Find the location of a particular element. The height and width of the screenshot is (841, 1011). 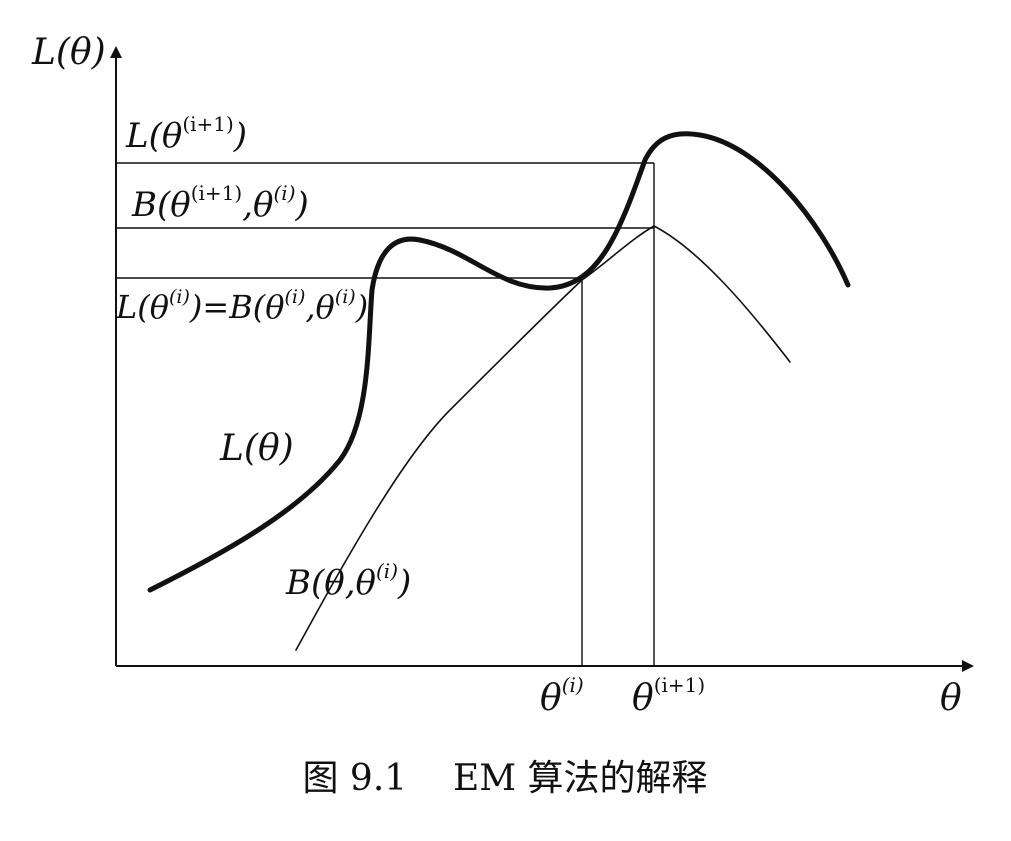

figure-caption: 图 9.1 EM 算法的解释 is located at coordinates (504, 778).